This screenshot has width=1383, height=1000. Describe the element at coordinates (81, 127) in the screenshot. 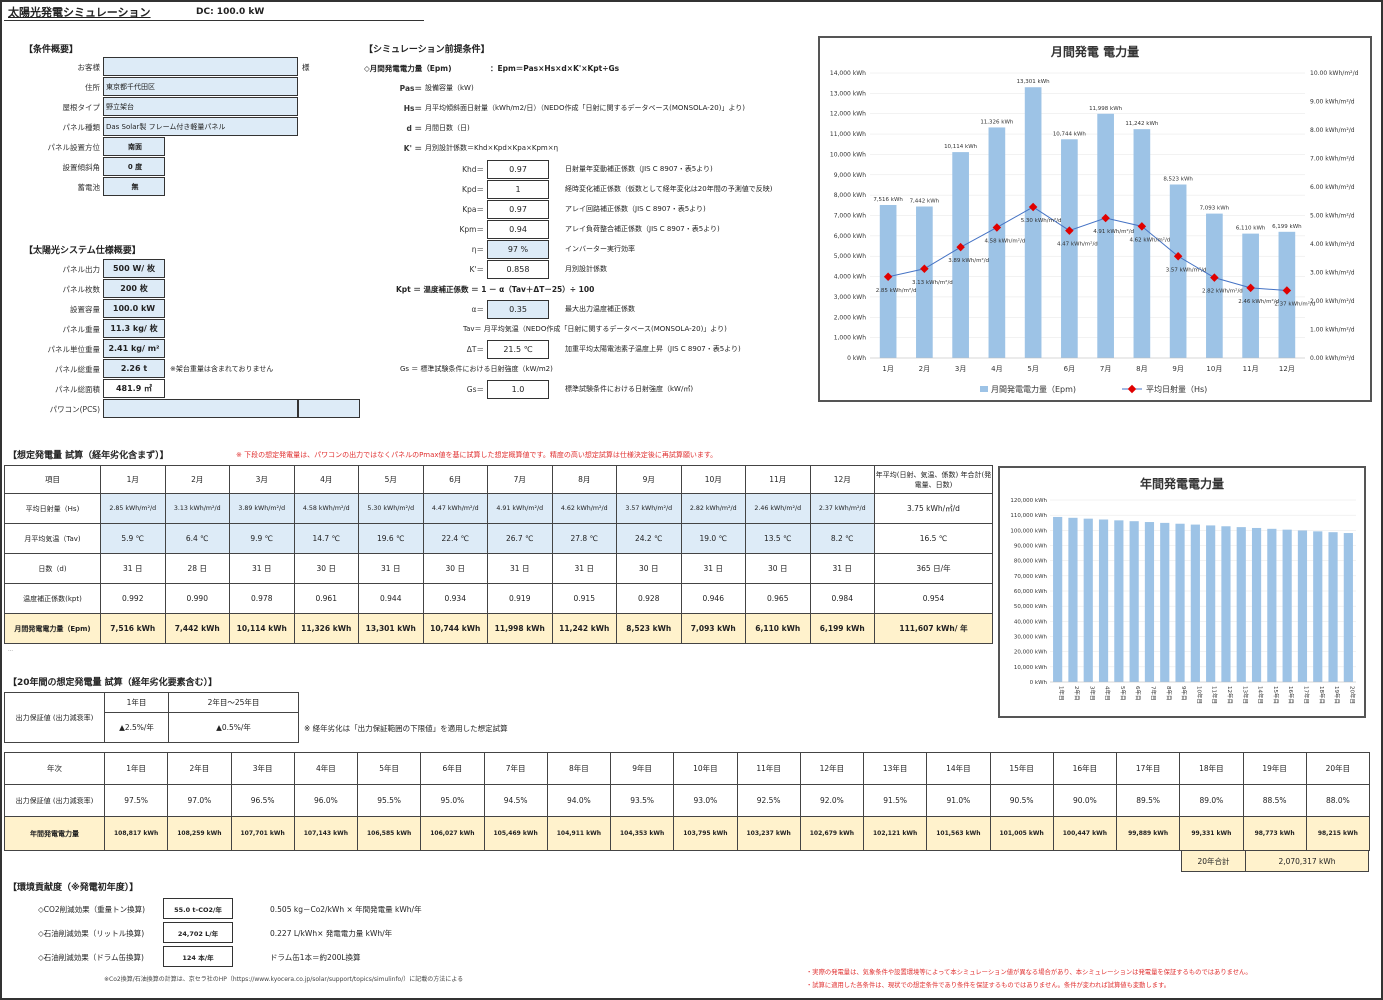

I see `condition-label: パネル種類` at that location.